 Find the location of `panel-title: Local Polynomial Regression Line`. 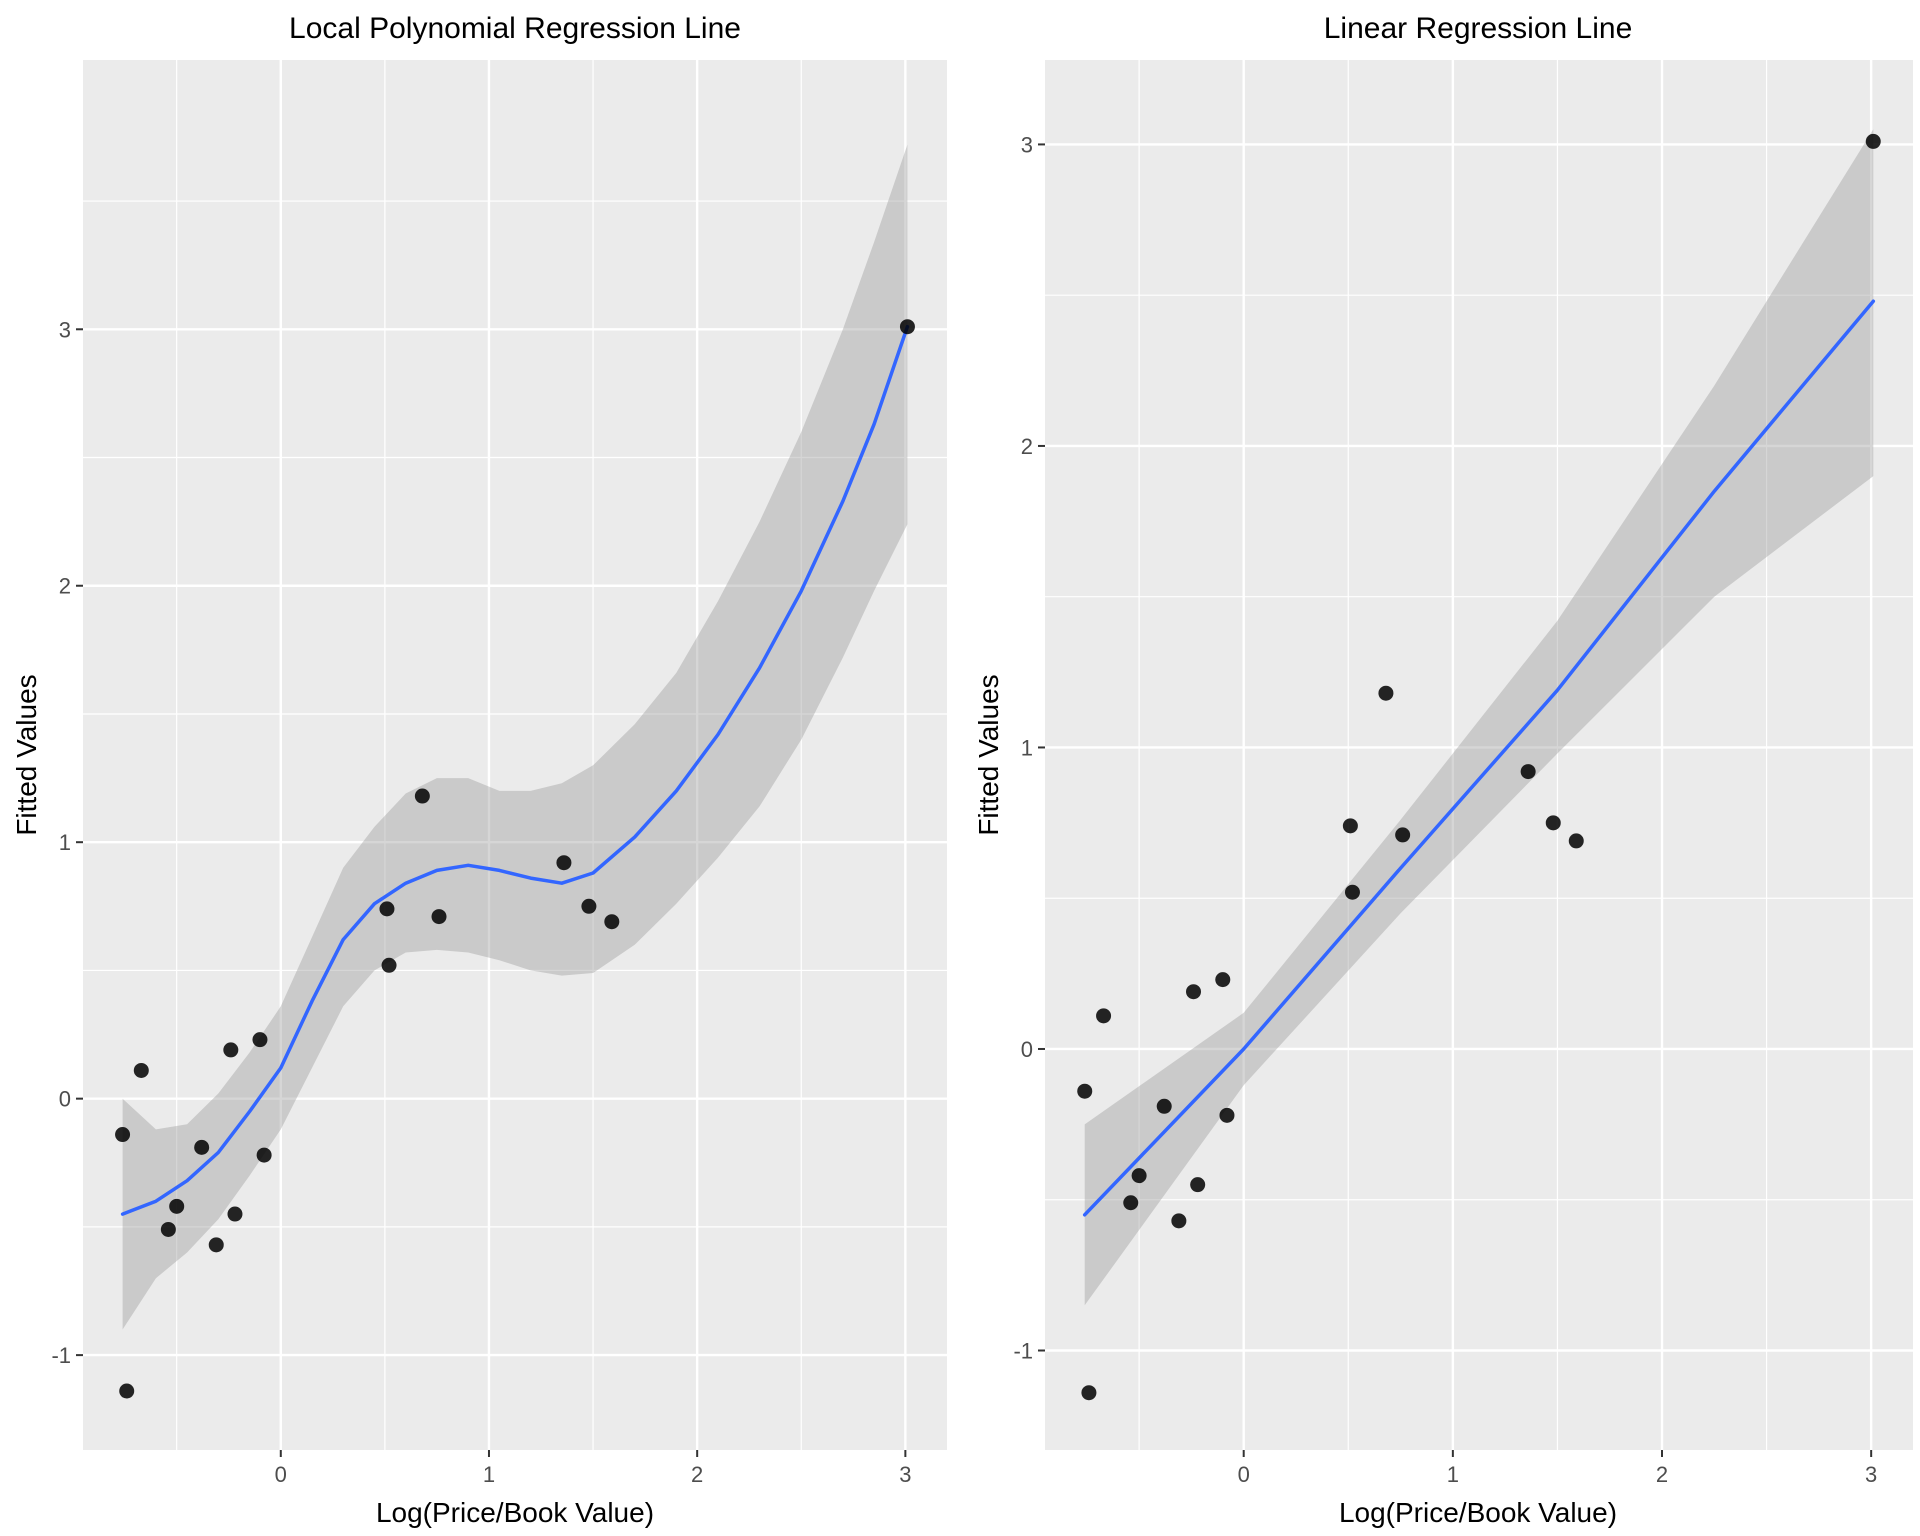

panel-title: Local Polynomial Regression Line is located at coordinates (515, 28).